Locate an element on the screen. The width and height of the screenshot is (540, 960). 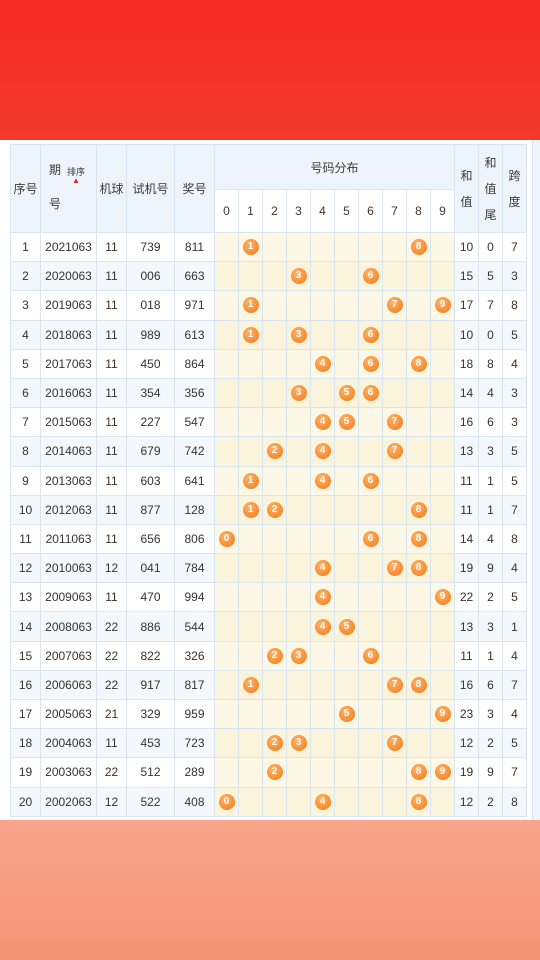
cell-sum: 22 is located at coordinates (466, 597).